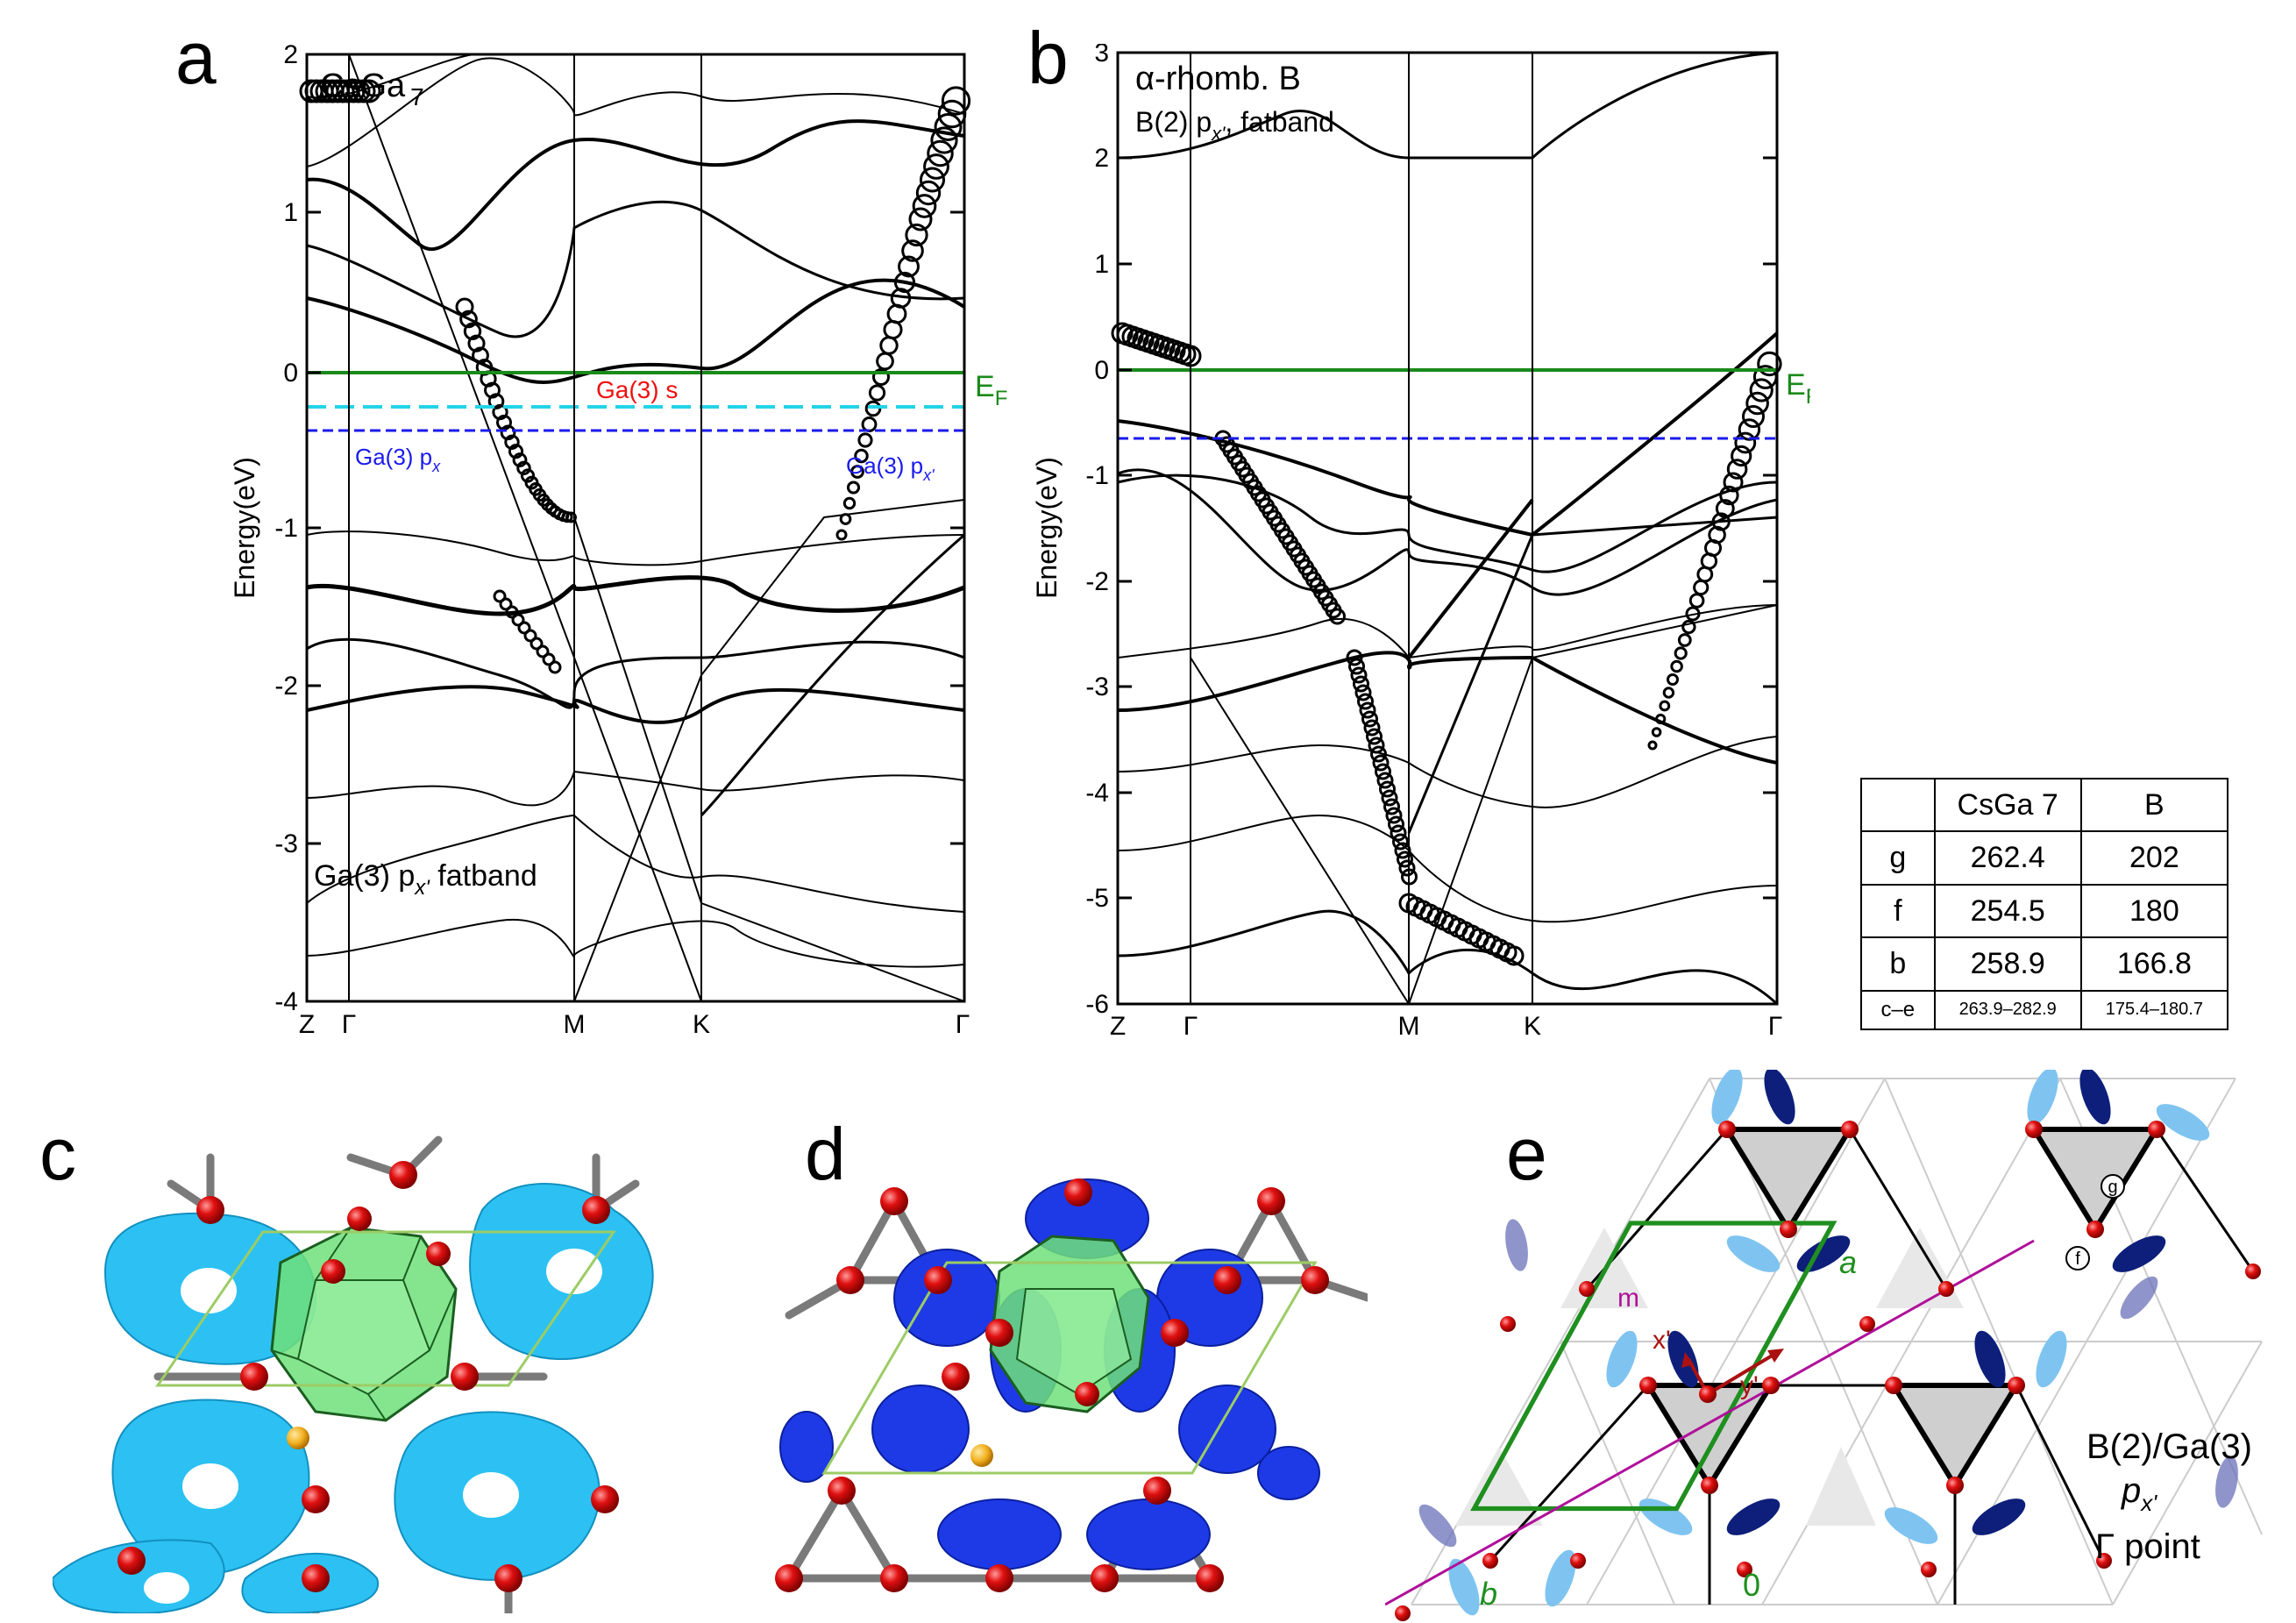  Describe the element at coordinates (1628, 1298) in the screenshot. I see `mirror-label-m: m` at that location.